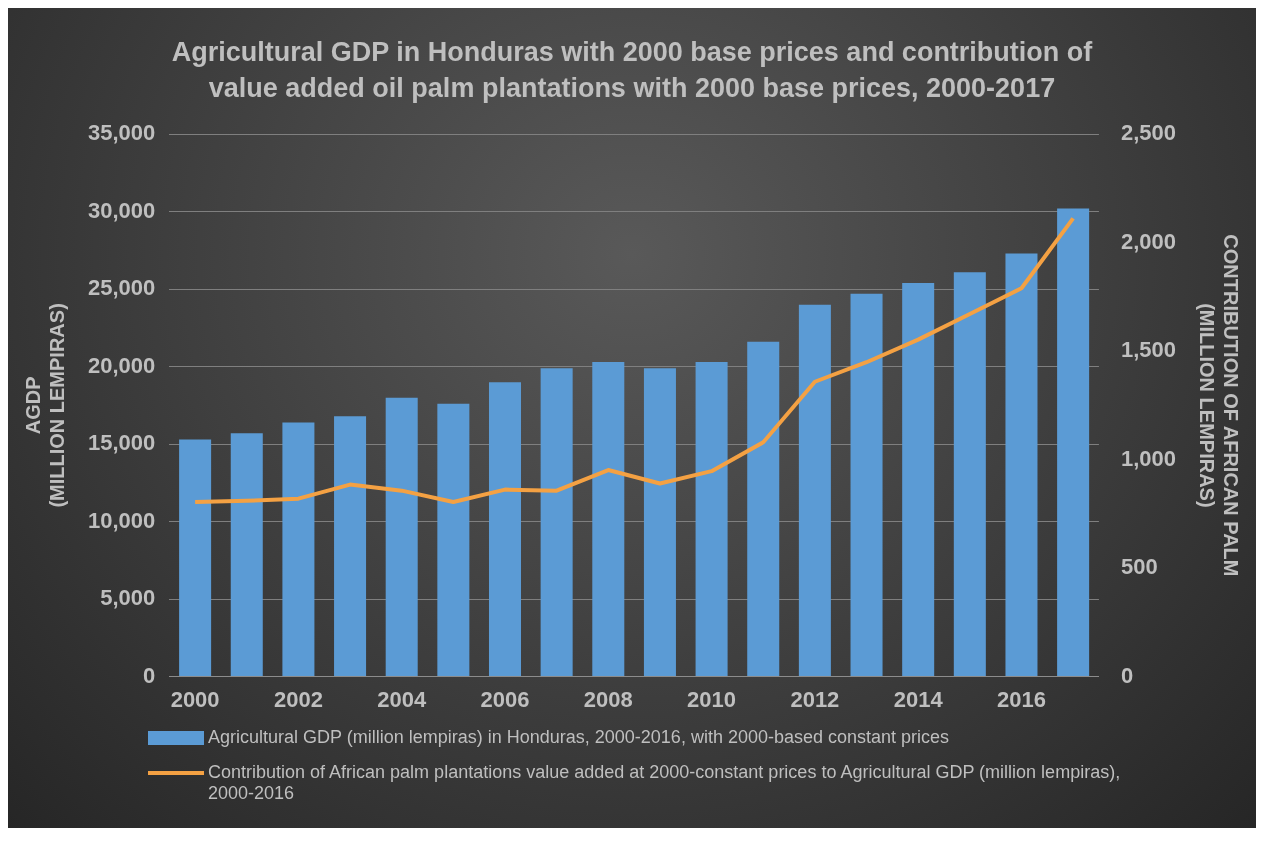  What do you see at coordinates (1148, 350) in the screenshot?
I see `y2-tick-label: 1,500` at bounding box center [1148, 350].